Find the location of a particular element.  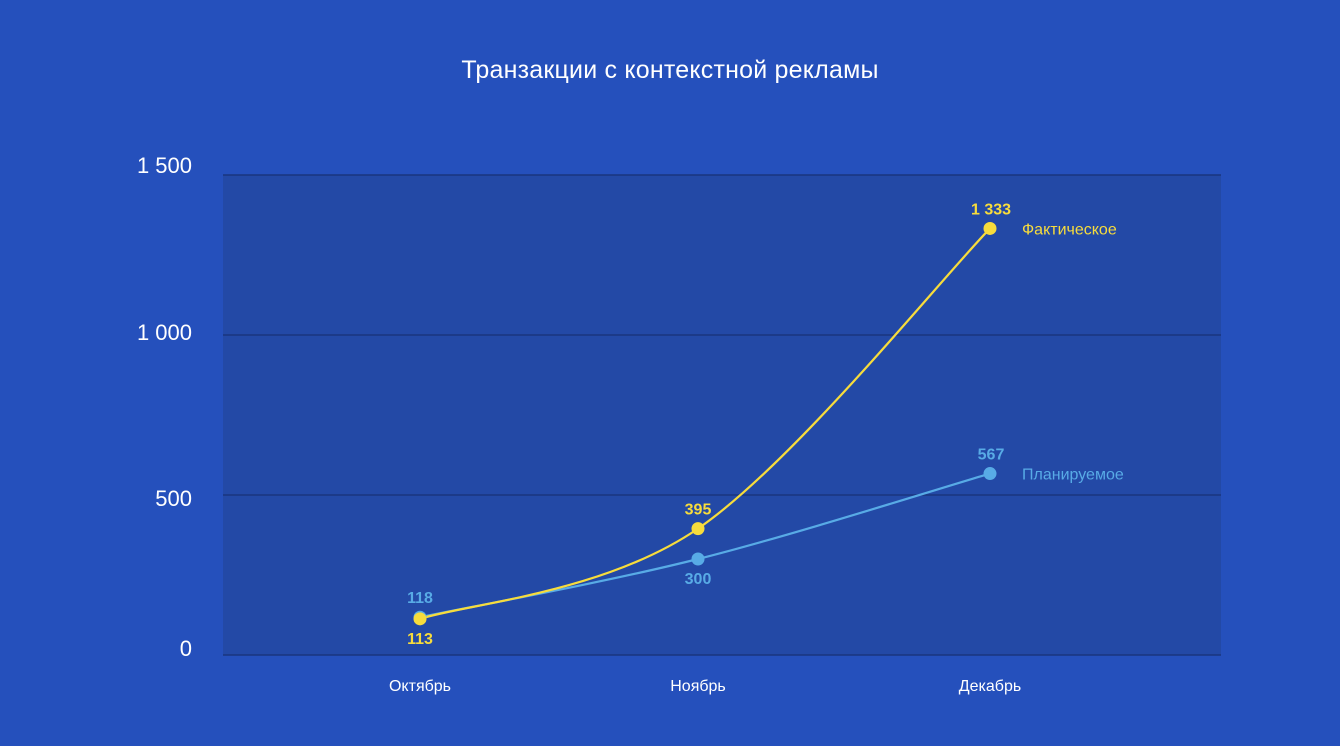

data-label: 1 333 is located at coordinates (991, 209).